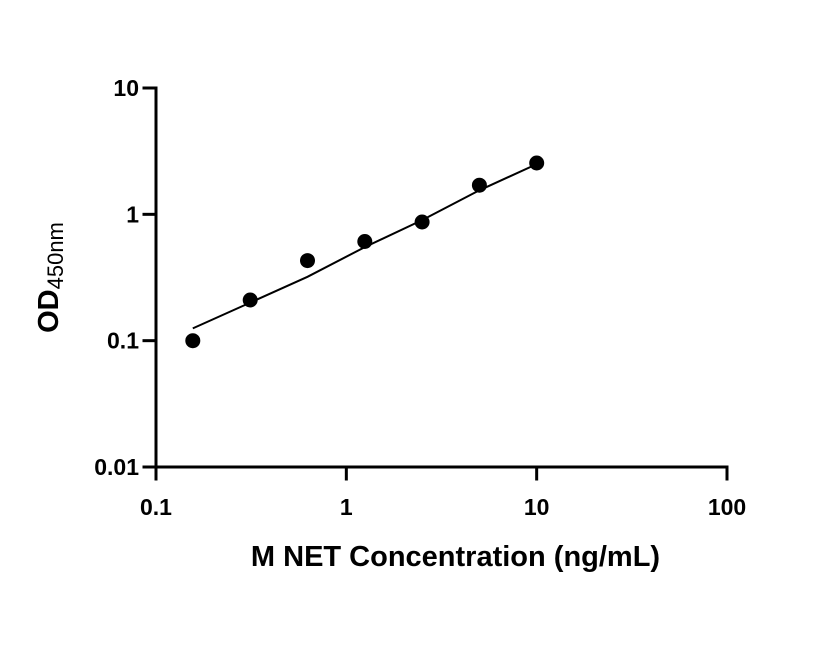 Image resolution: width=816 pixels, height=645 pixels. Describe the element at coordinates (49, 311) in the screenshot. I see `y-axis-title-main: OD` at that location.